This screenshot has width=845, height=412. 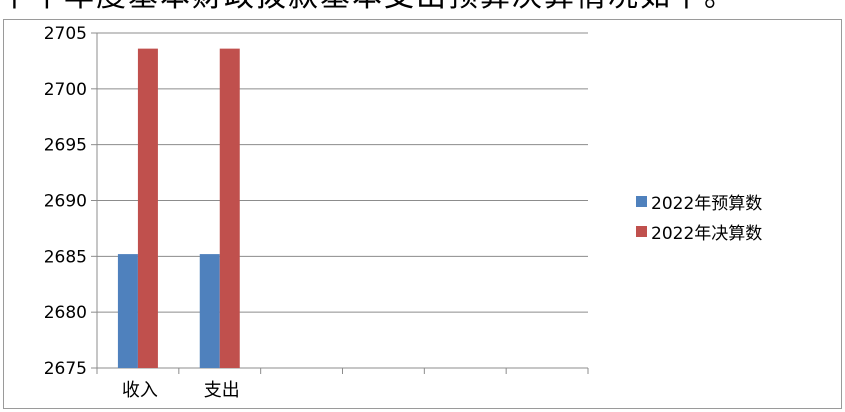 What do you see at coordinates (641, 231) in the screenshot?
I see `legend-swatch-final` at bounding box center [641, 231].